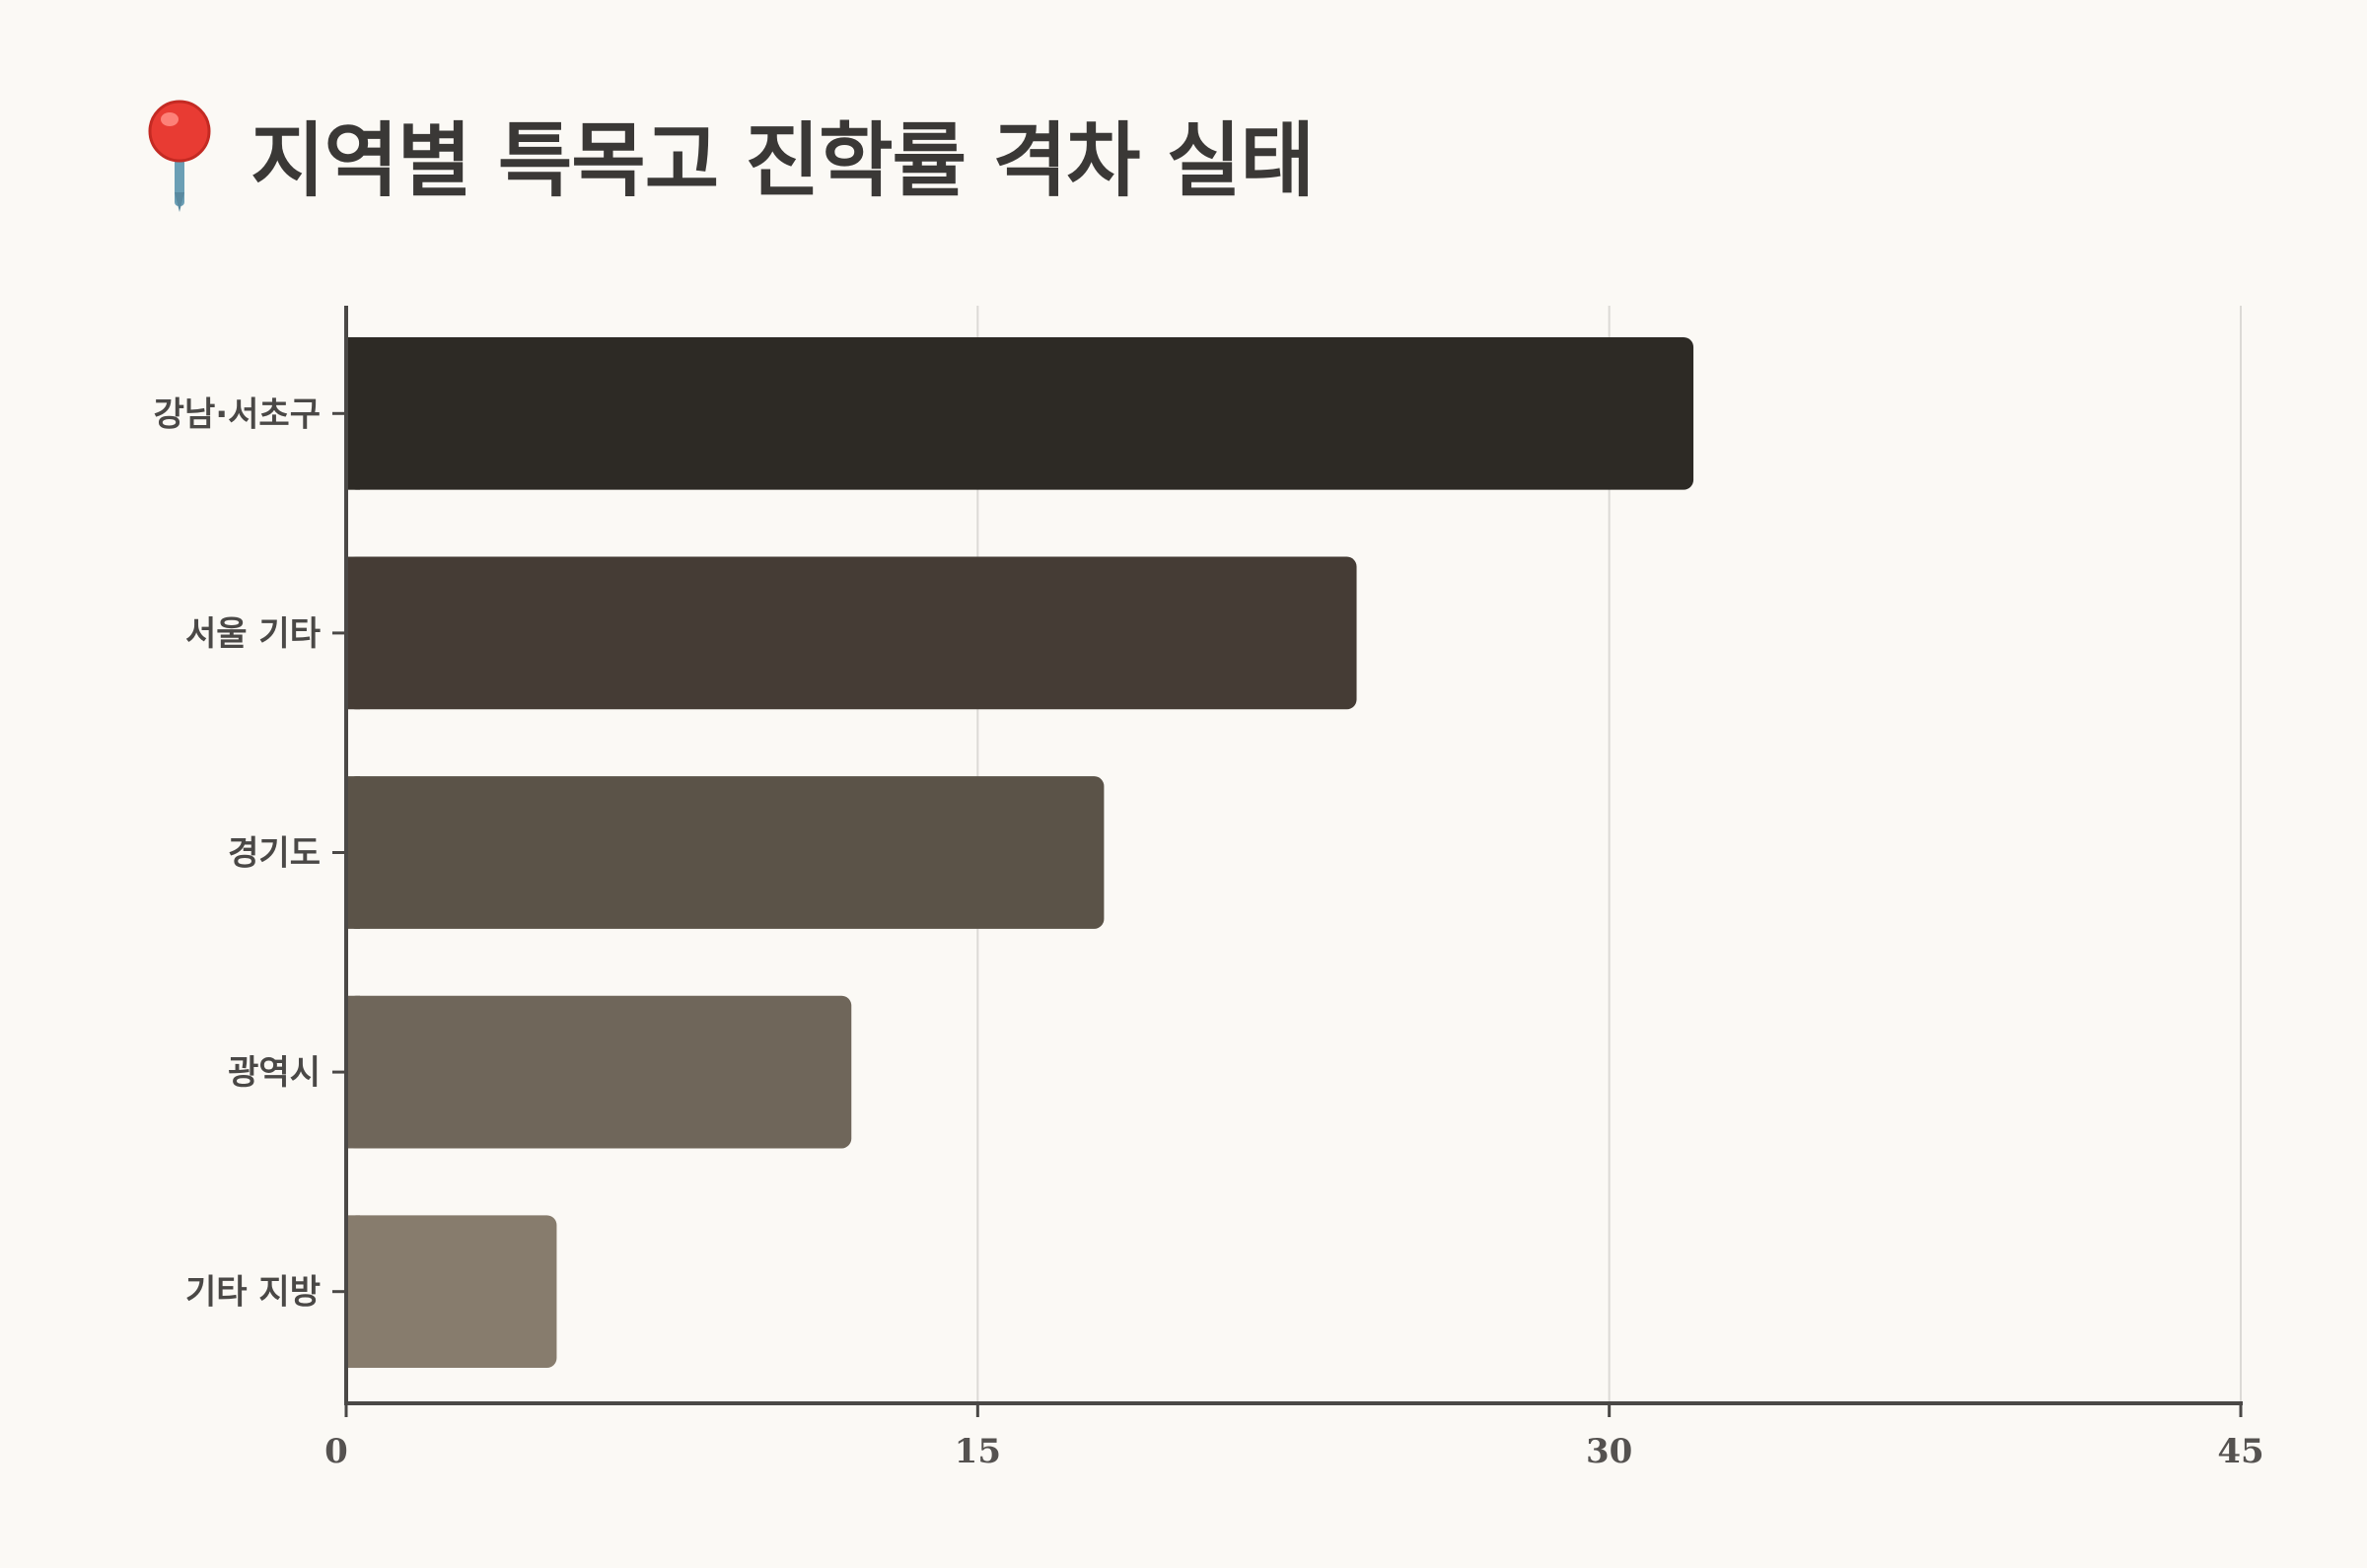 Image resolution: width=2367 pixels, height=1568 pixels. Describe the element at coordinates (2240, 1451) in the screenshot. I see `x-tick-label: 45` at that location.